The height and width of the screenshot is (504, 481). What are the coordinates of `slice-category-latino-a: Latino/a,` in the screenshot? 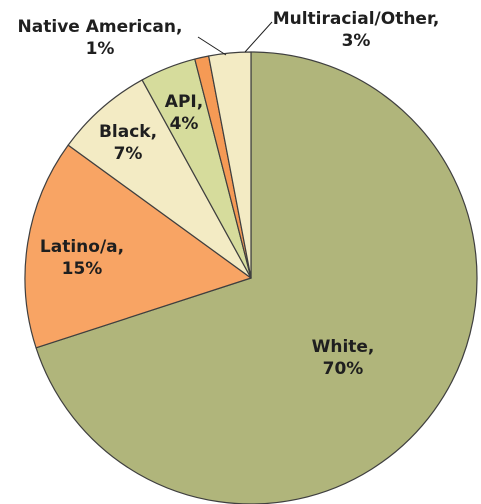 It's located at (82, 247).